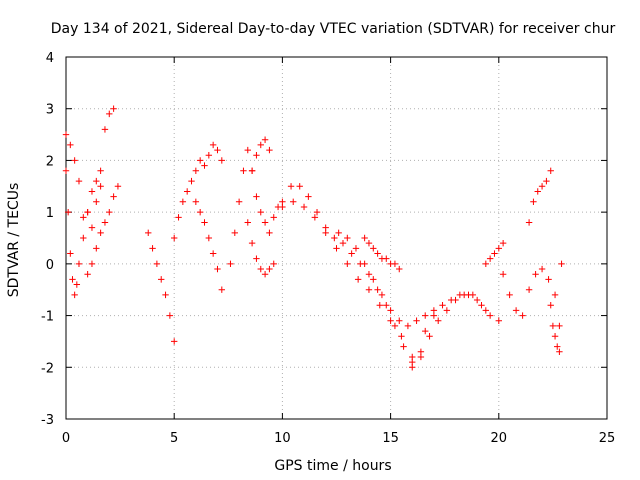  Describe the element at coordinates (83, 233) in the screenshot. I see `series-track-early-low` at that location.